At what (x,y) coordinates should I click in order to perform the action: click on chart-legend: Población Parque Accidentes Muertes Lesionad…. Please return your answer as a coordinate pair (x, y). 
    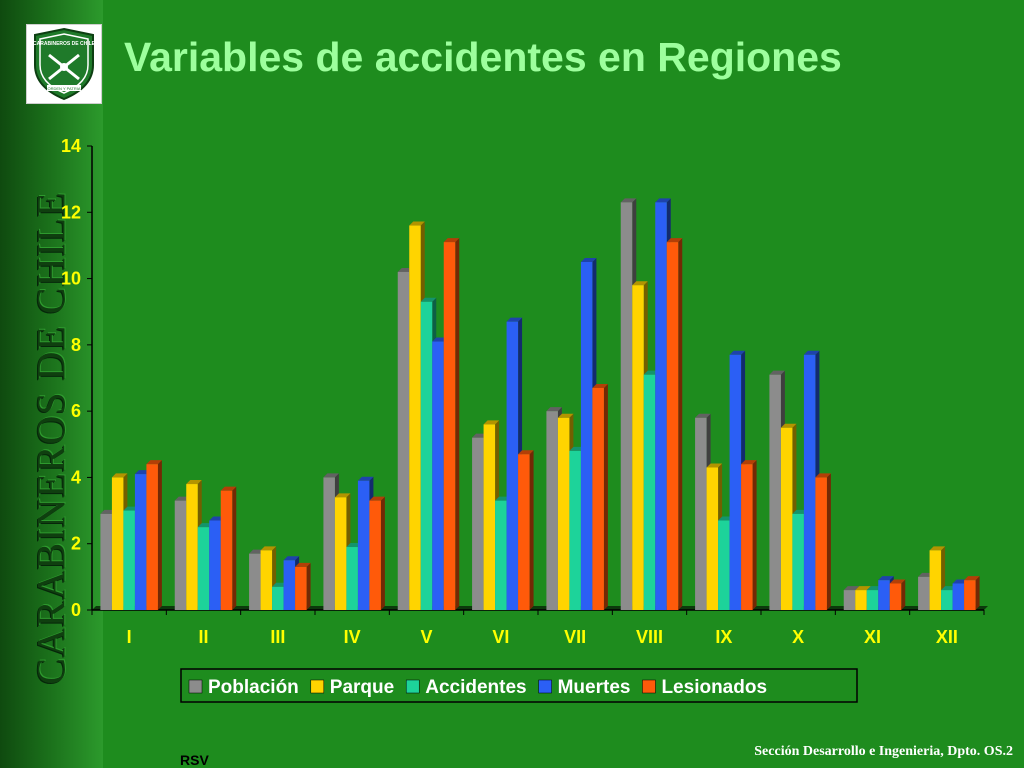
    Looking at the image, I should click on (519, 685).